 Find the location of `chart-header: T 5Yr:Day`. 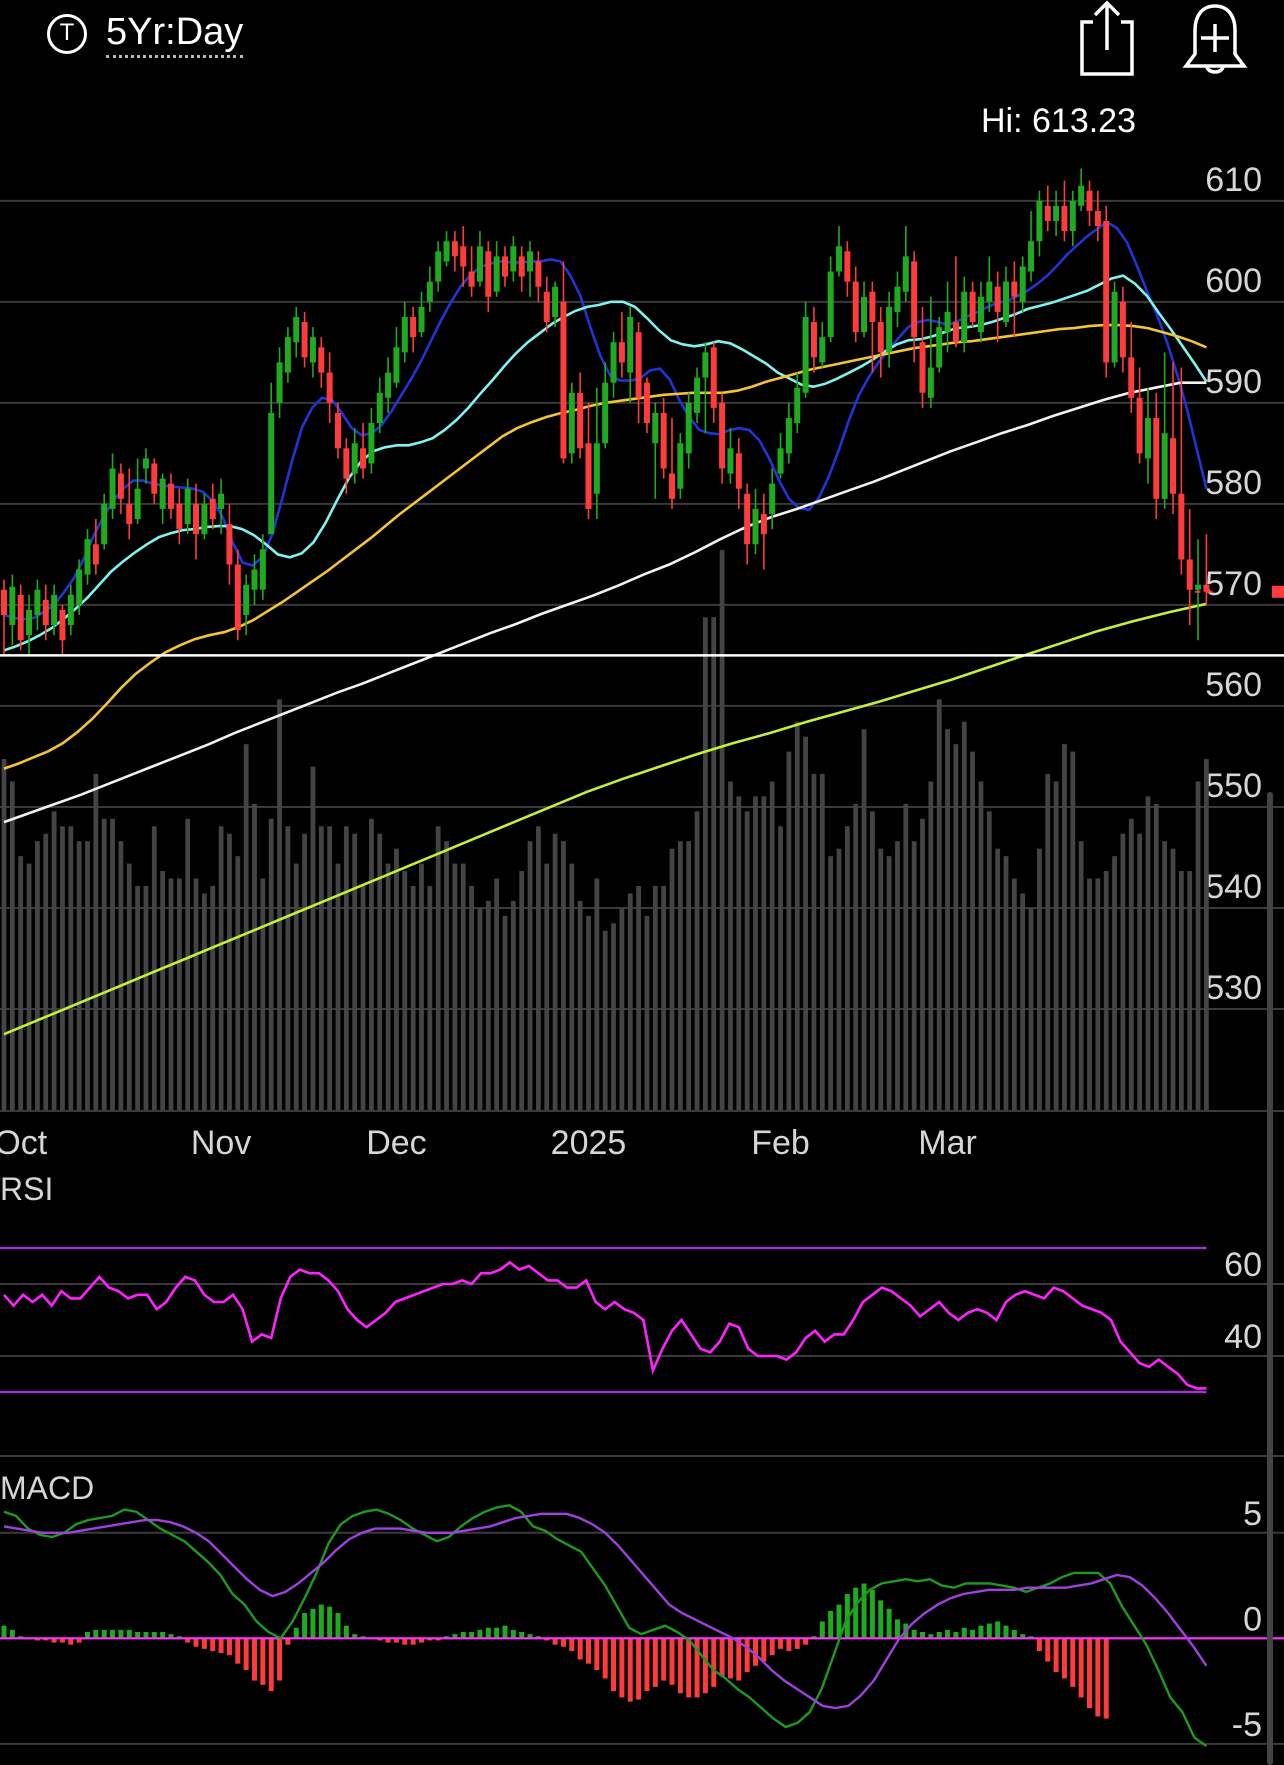

chart-header: T 5Yr:Day is located at coordinates (642, 45).